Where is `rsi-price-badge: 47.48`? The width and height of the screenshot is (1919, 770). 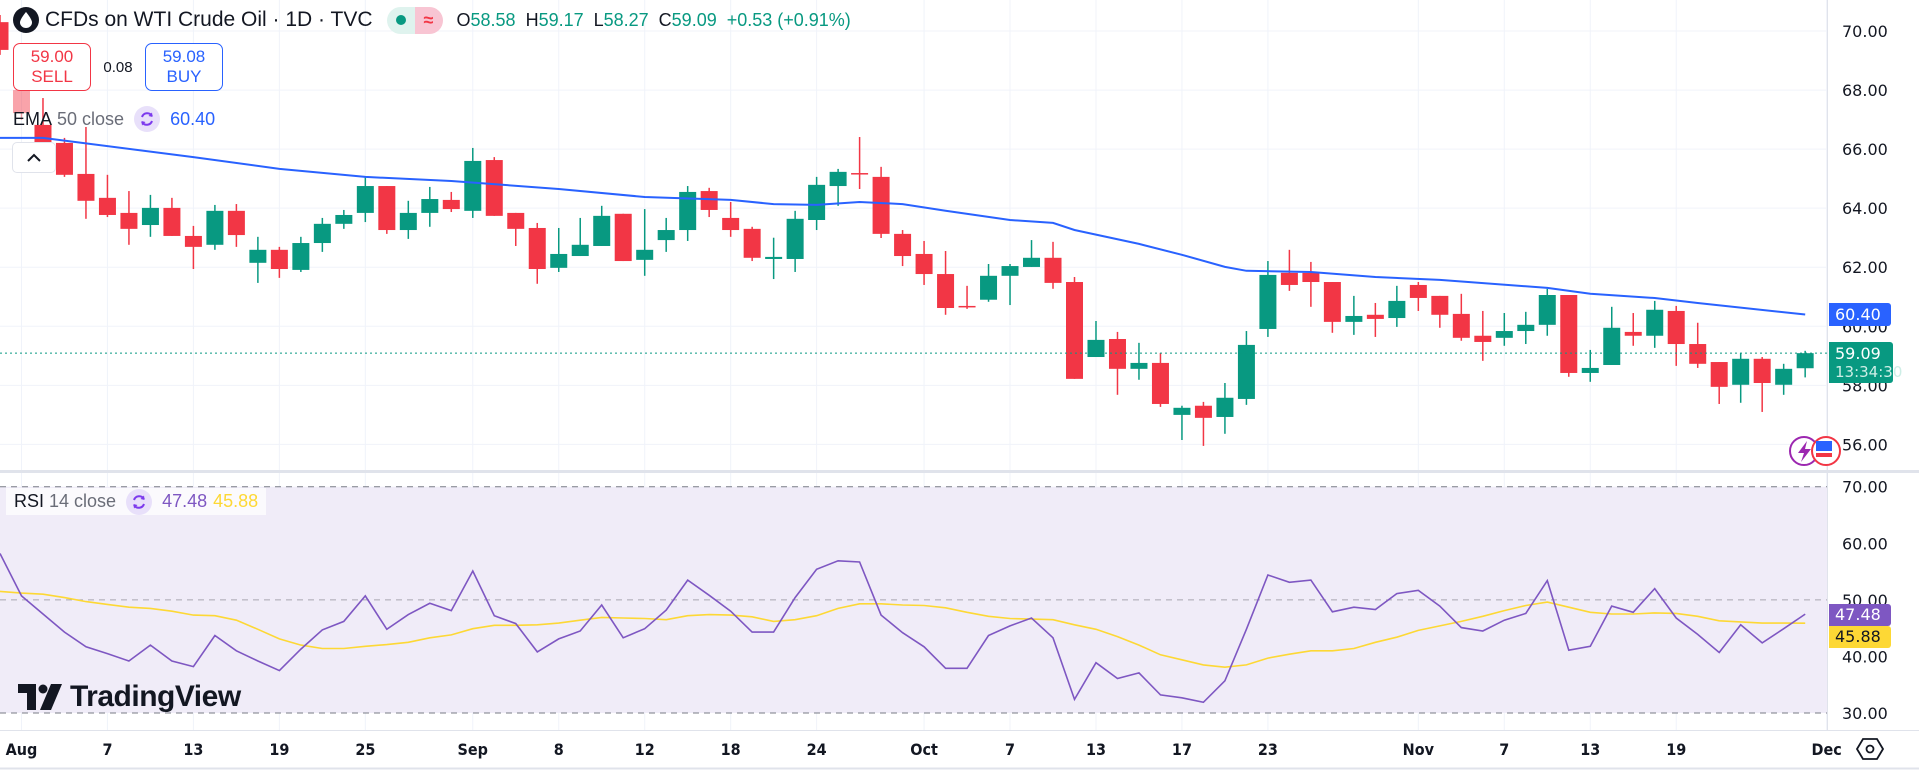
rsi-price-badge: 47.48 is located at coordinates (1860, 615).